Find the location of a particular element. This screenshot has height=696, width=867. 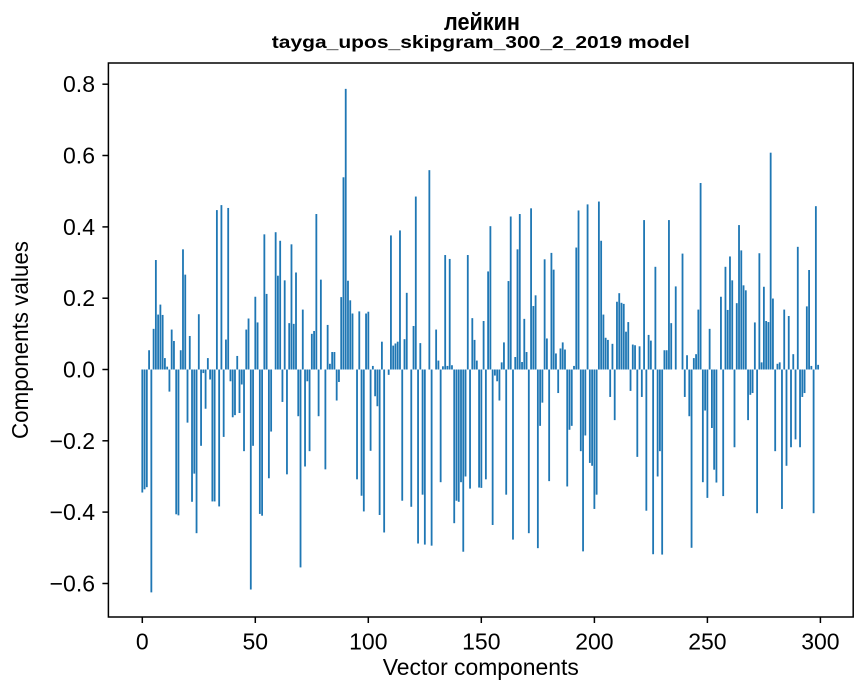

svg-text: 200 is located at coordinates (594, 642).